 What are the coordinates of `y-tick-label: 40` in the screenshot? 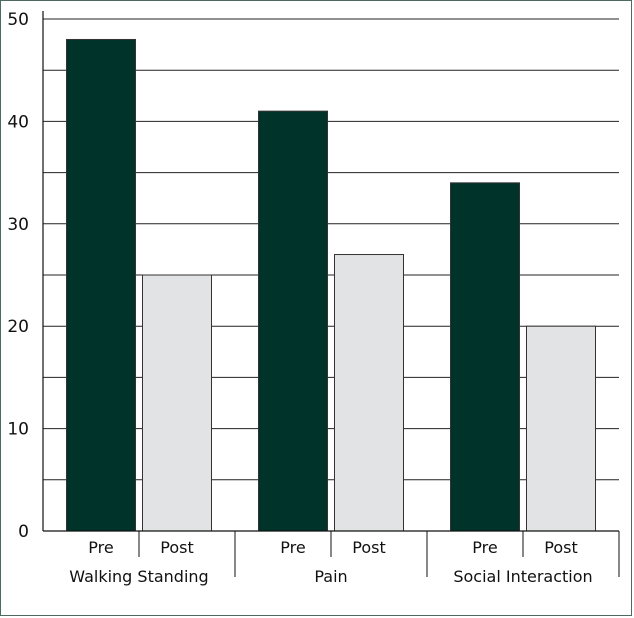 It's located at (18, 122).